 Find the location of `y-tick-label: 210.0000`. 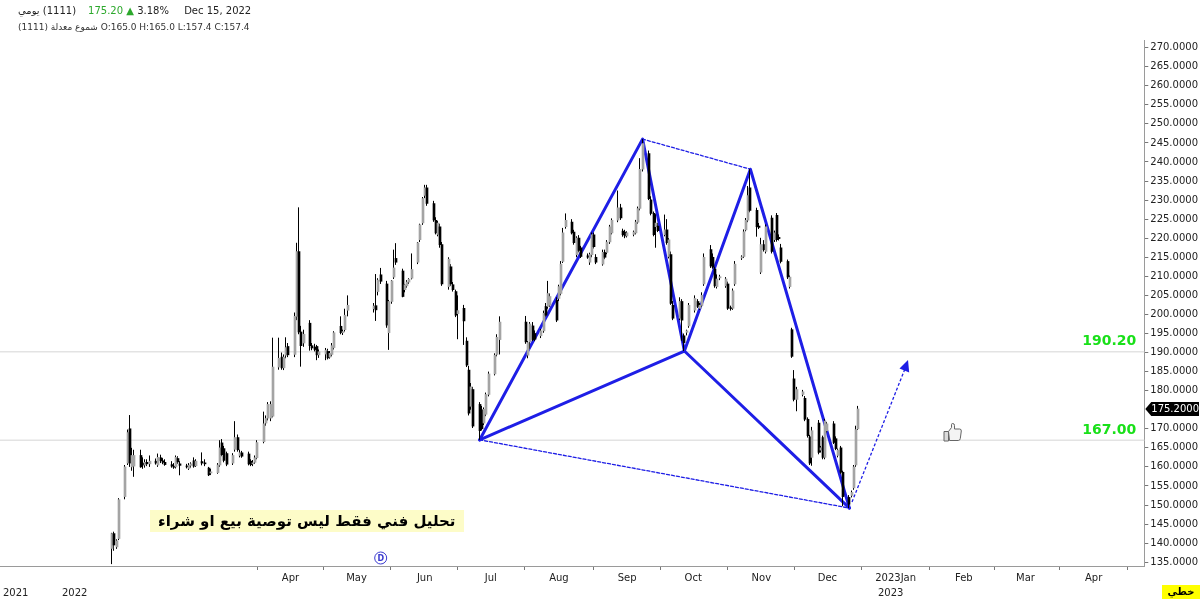

y-tick-label: 210.0000 is located at coordinates (1174, 275).